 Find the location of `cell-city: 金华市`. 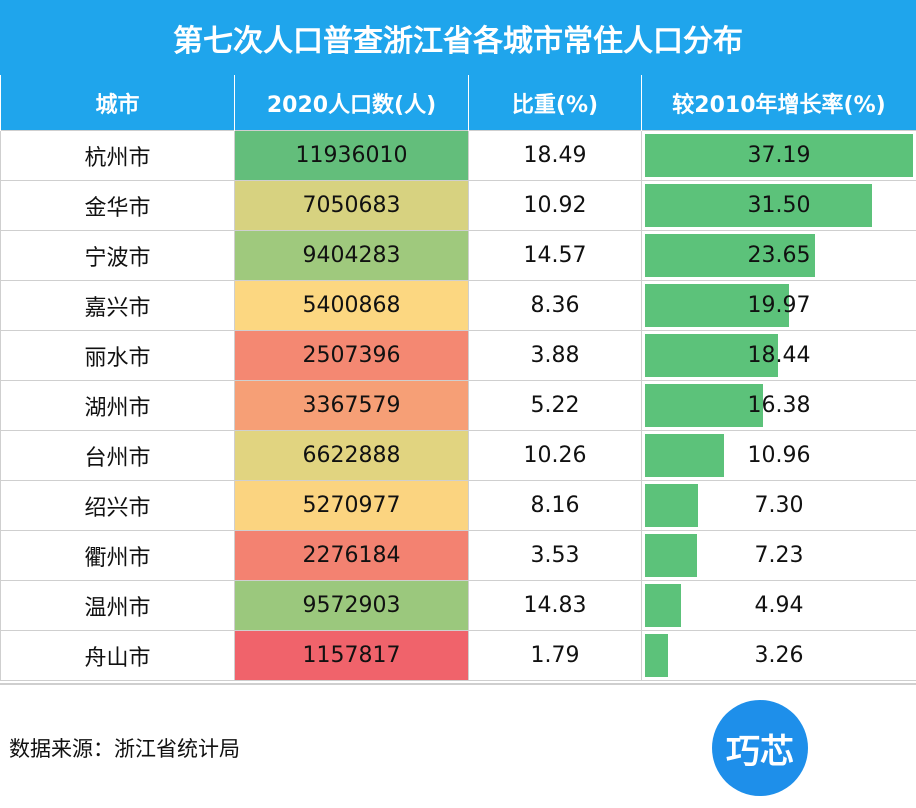

cell-city: 金华市 is located at coordinates (117, 205).